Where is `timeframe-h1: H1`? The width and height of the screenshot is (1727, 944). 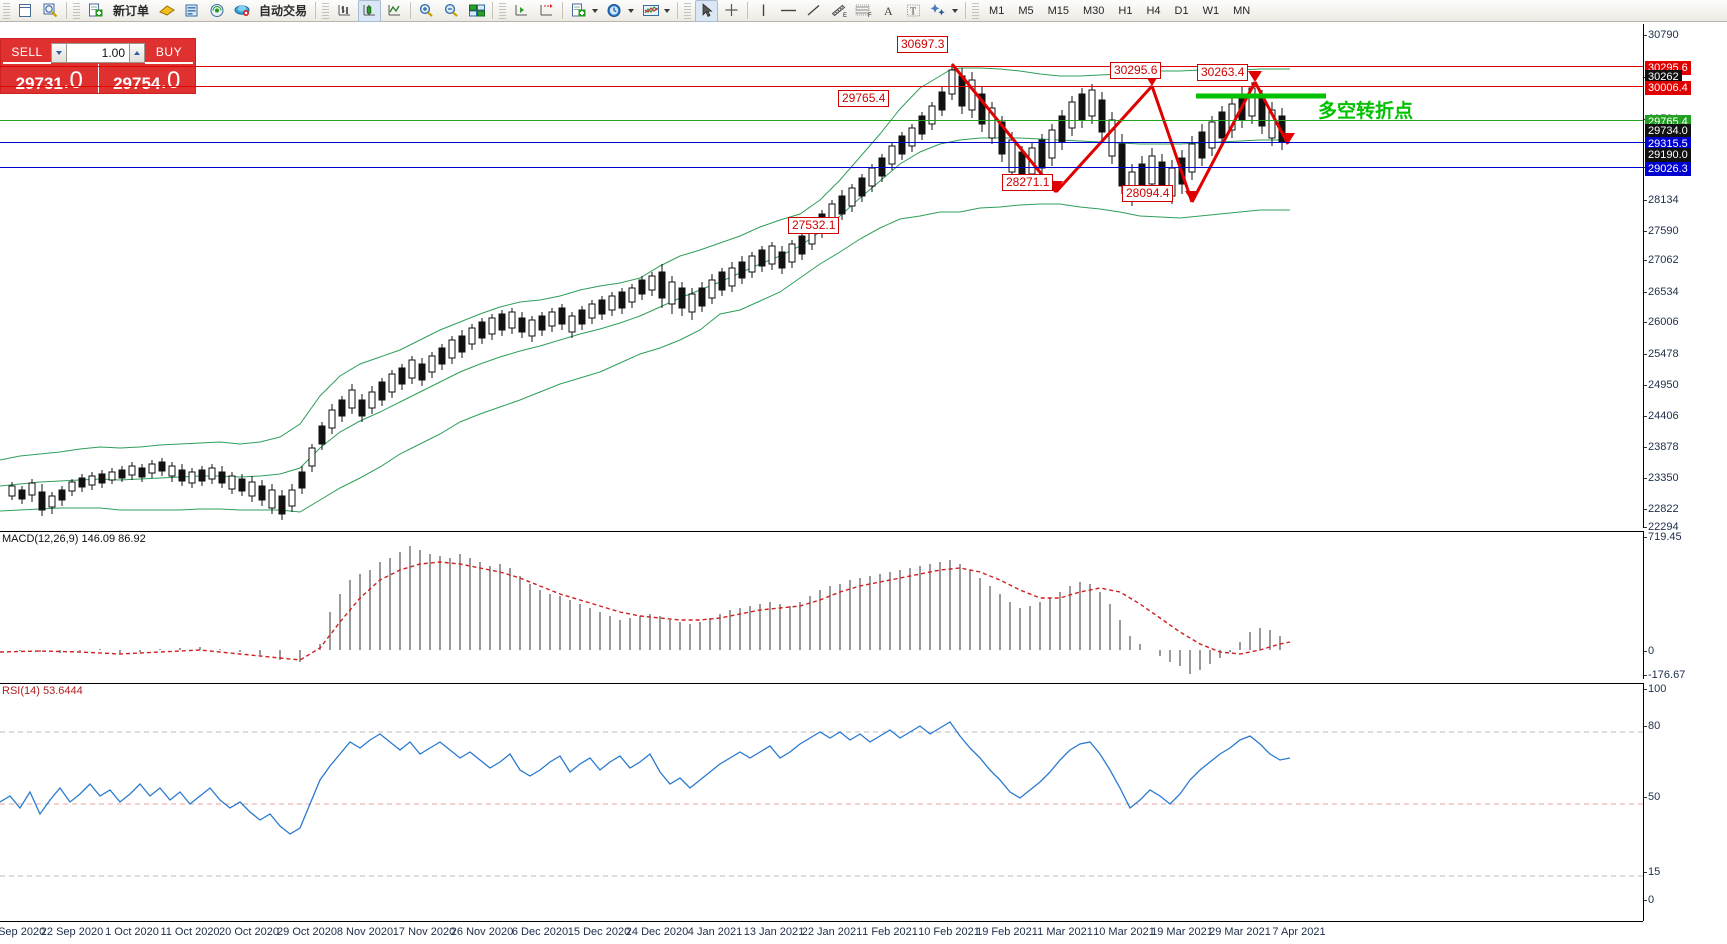 timeframe-h1: H1 is located at coordinates (1125, 10).